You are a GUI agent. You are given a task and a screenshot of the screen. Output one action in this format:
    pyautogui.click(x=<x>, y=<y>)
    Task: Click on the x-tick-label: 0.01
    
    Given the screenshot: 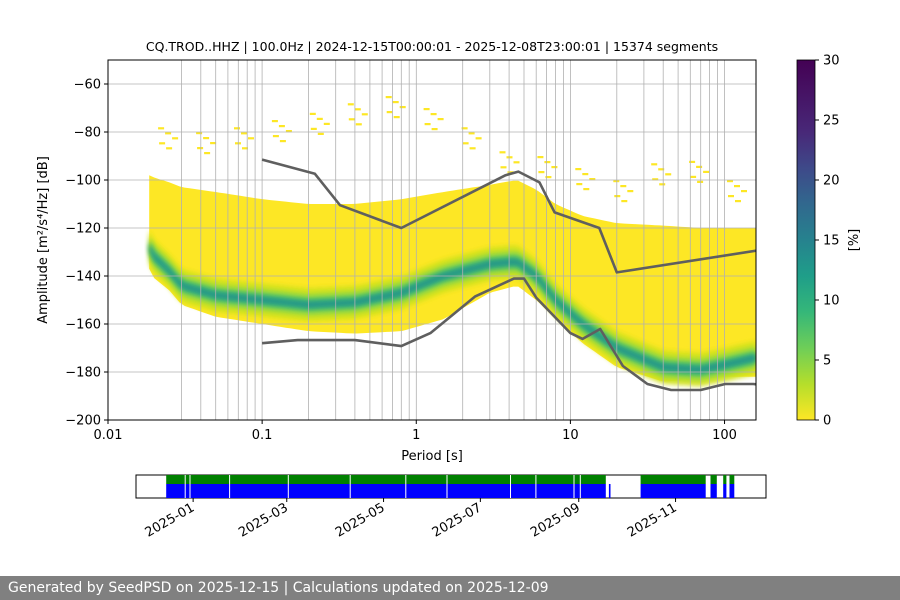 What is the action you would take?
    pyautogui.click(x=108, y=435)
    